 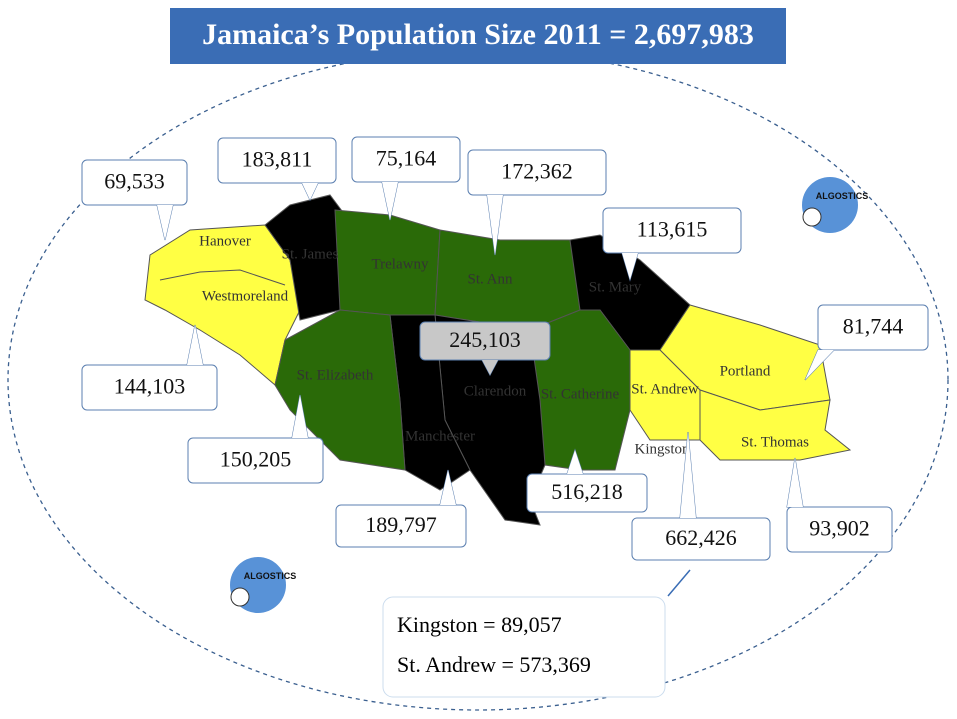 I want to click on callout-value: 183,811, so click(x=277, y=159).